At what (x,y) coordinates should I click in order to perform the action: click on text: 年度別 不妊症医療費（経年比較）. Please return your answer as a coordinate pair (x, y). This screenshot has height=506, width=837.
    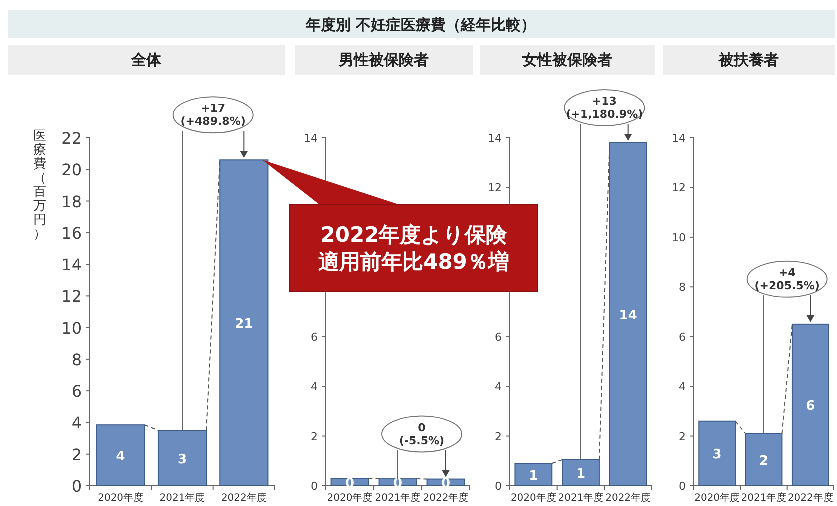
    Looking at the image, I should click on (420, 25).